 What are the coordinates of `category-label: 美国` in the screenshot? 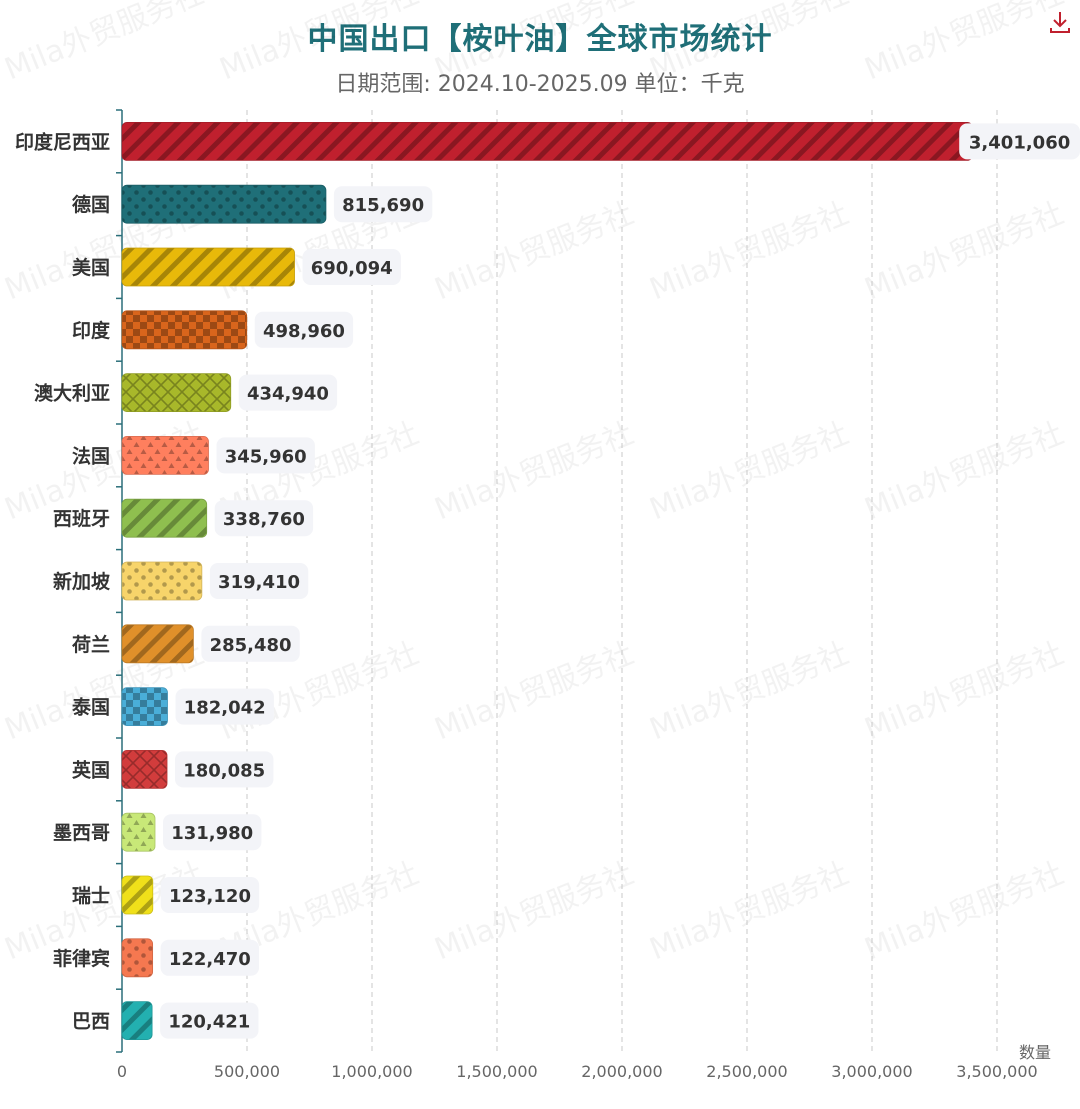 It's located at (91, 267).